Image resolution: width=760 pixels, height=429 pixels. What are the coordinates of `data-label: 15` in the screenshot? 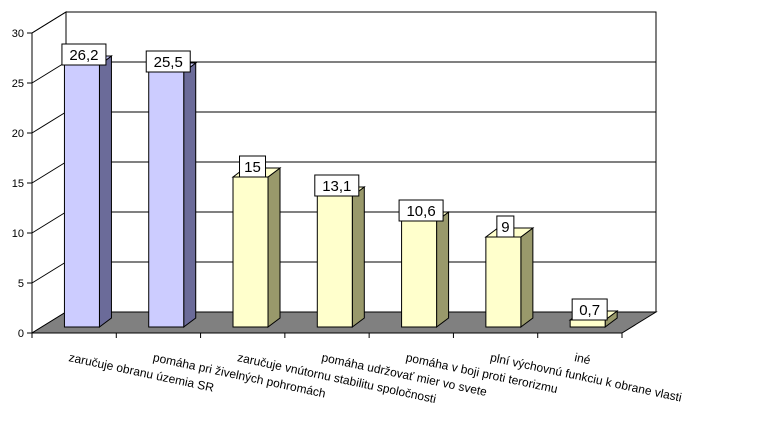 It's located at (252, 167).